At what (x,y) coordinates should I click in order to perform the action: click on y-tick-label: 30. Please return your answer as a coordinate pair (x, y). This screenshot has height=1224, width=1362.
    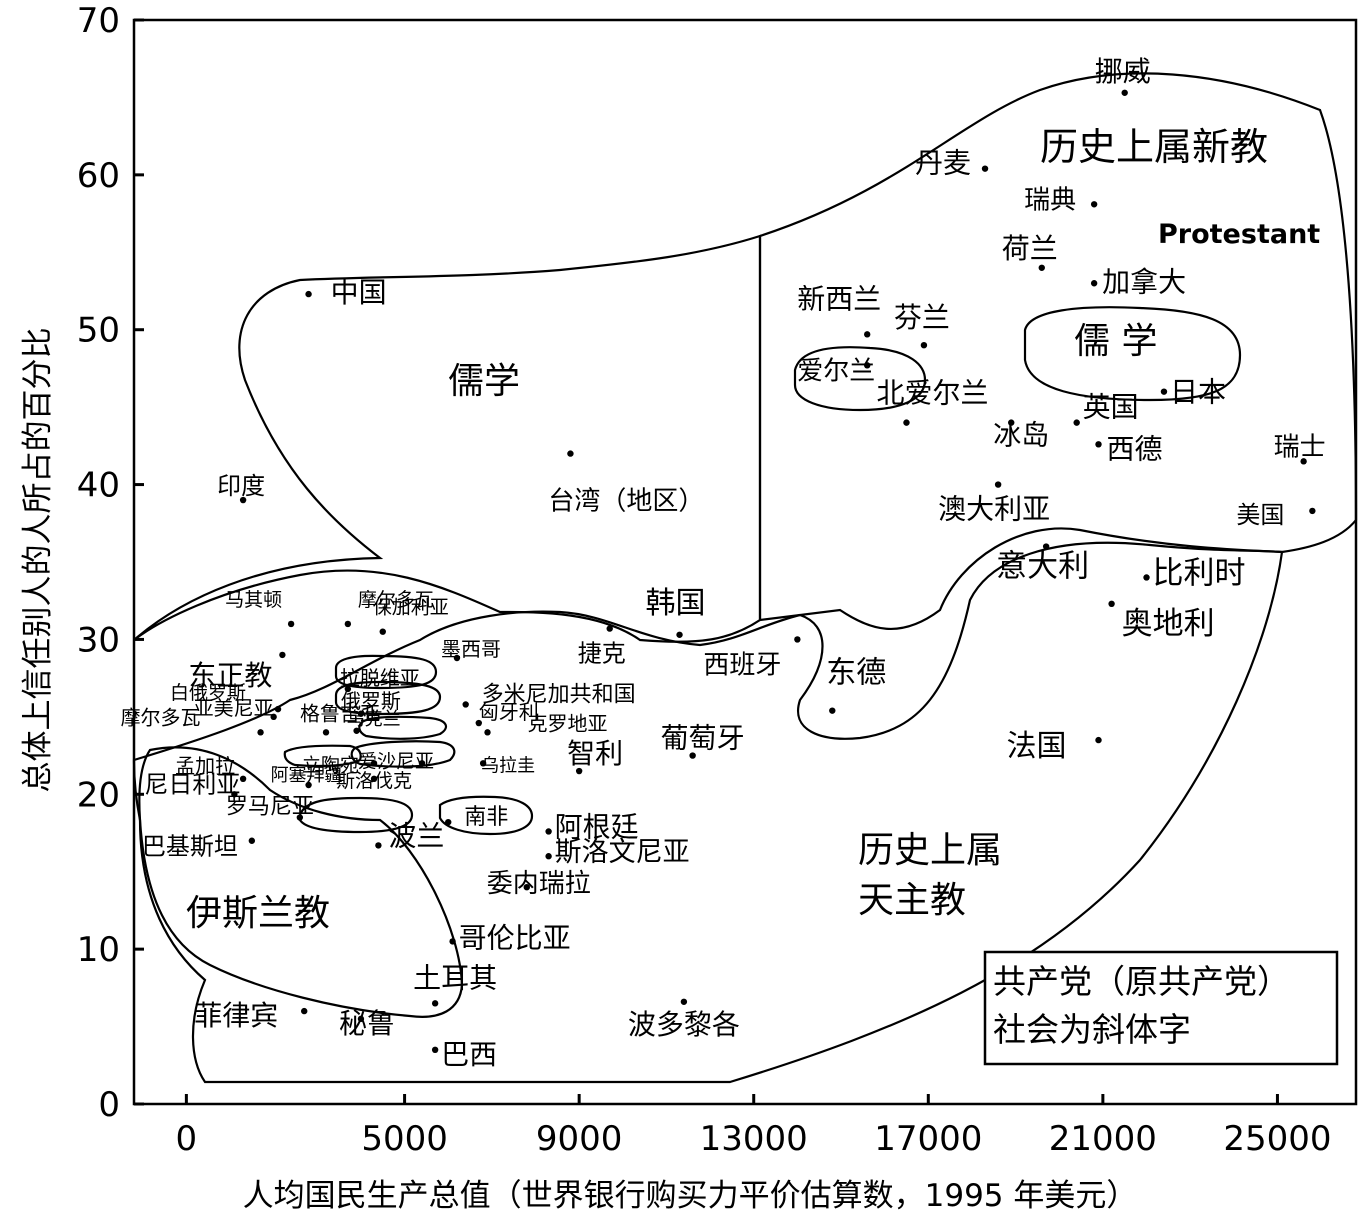
    Looking at the image, I should click on (98, 640).